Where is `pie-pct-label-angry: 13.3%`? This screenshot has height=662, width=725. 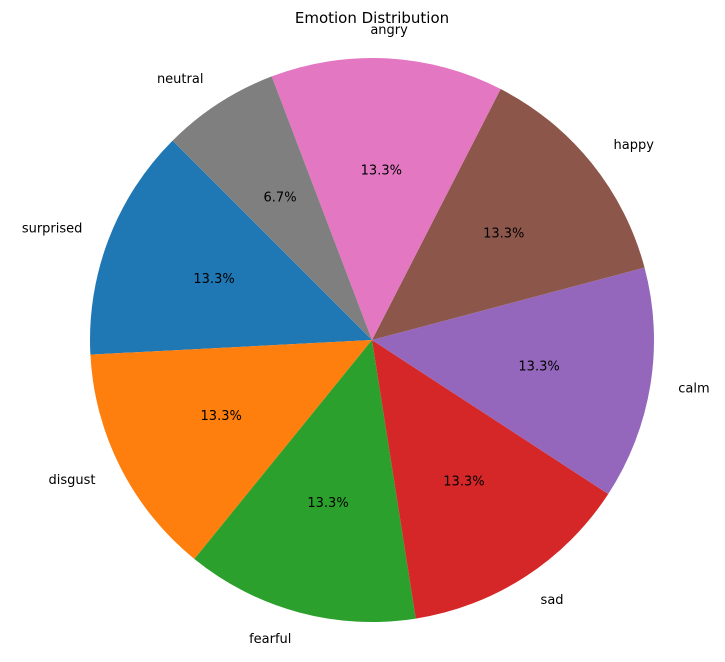
pie-pct-label-angry: 13.3% is located at coordinates (381, 171).